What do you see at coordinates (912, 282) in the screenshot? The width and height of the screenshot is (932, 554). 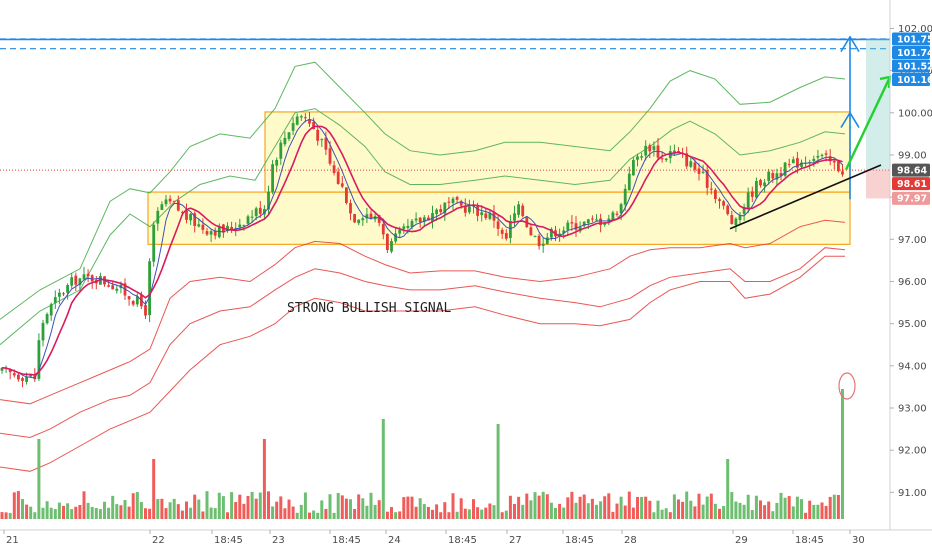 I see `y-tick-label: 96.00` at bounding box center [912, 282].